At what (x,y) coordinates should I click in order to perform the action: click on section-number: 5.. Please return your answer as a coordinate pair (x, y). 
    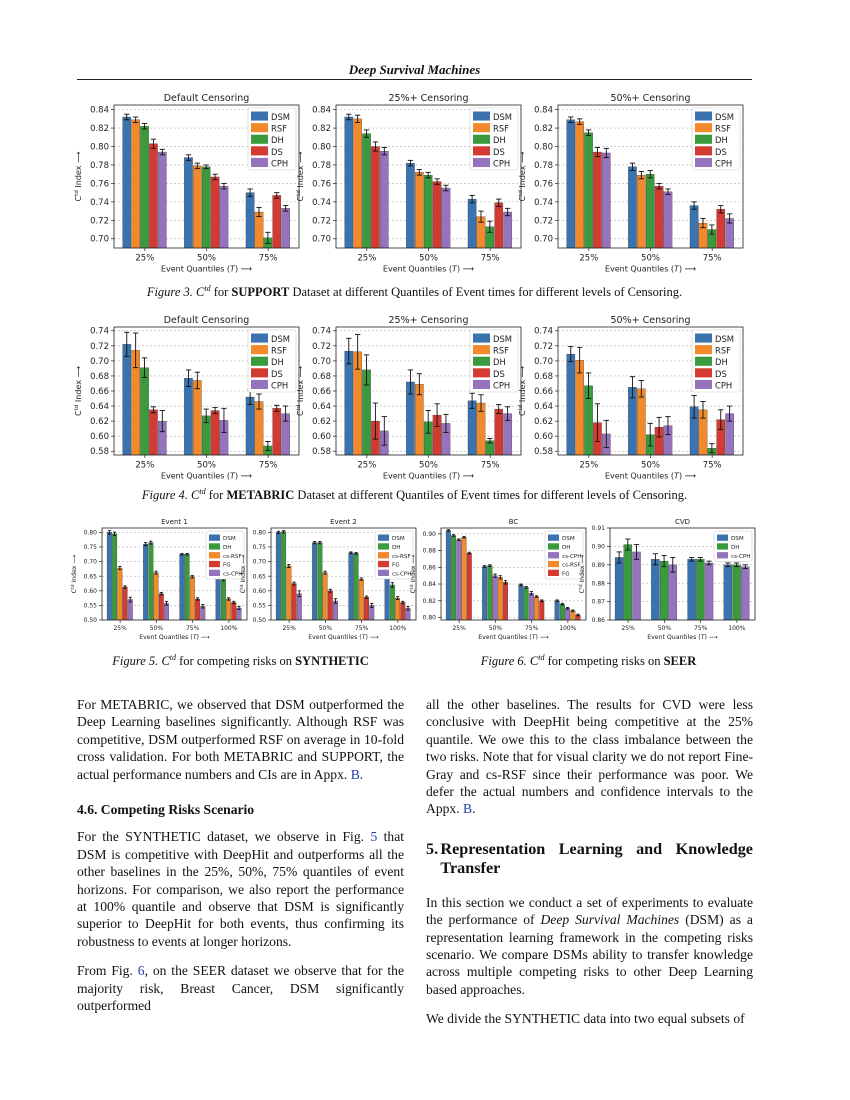
    Looking at the image, I should click on (432, 848).